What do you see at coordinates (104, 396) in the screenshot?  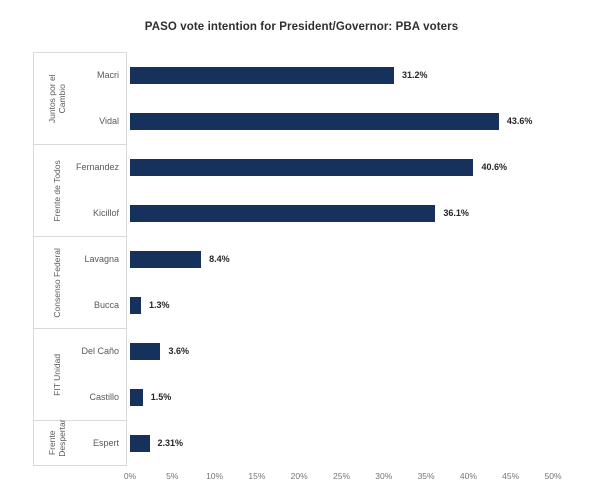 I see `candidate-label: Castillo` at bounding box center [104, 396].